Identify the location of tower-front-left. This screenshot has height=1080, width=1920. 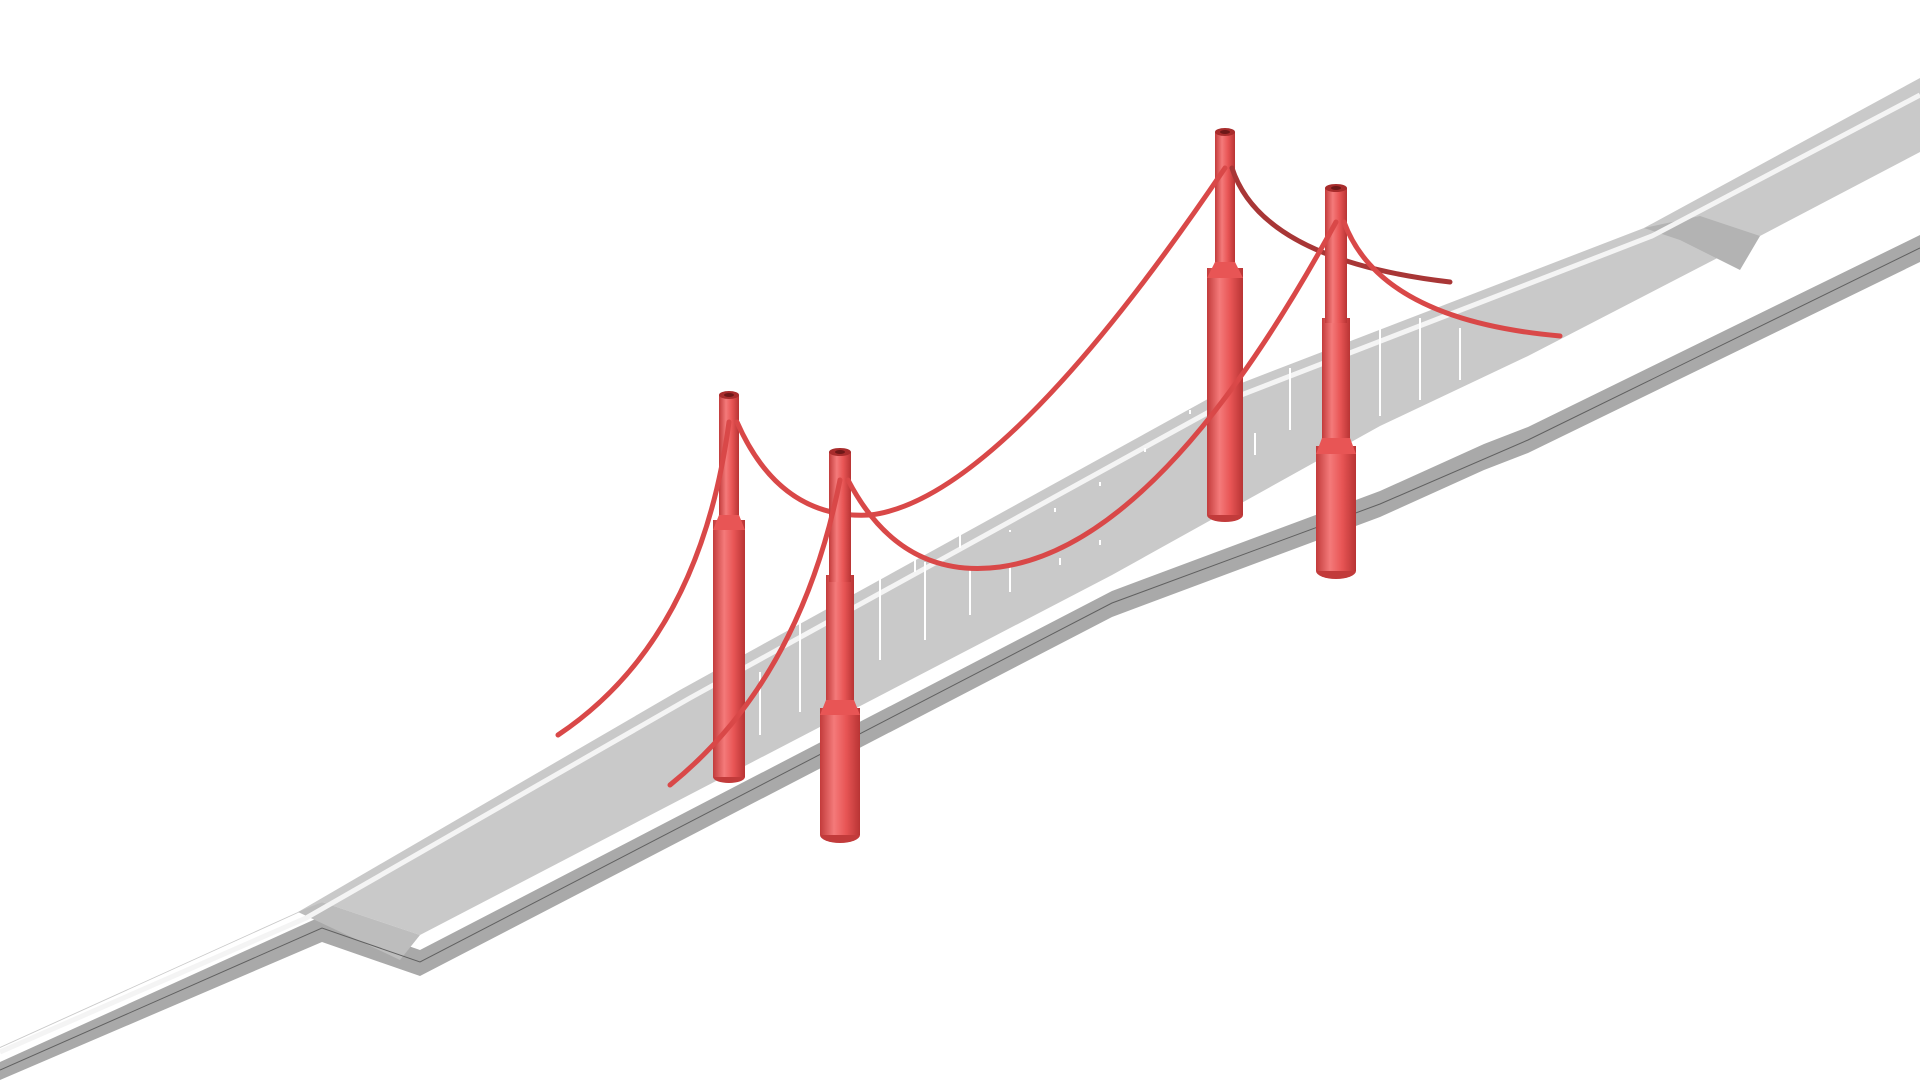
(840, 645).